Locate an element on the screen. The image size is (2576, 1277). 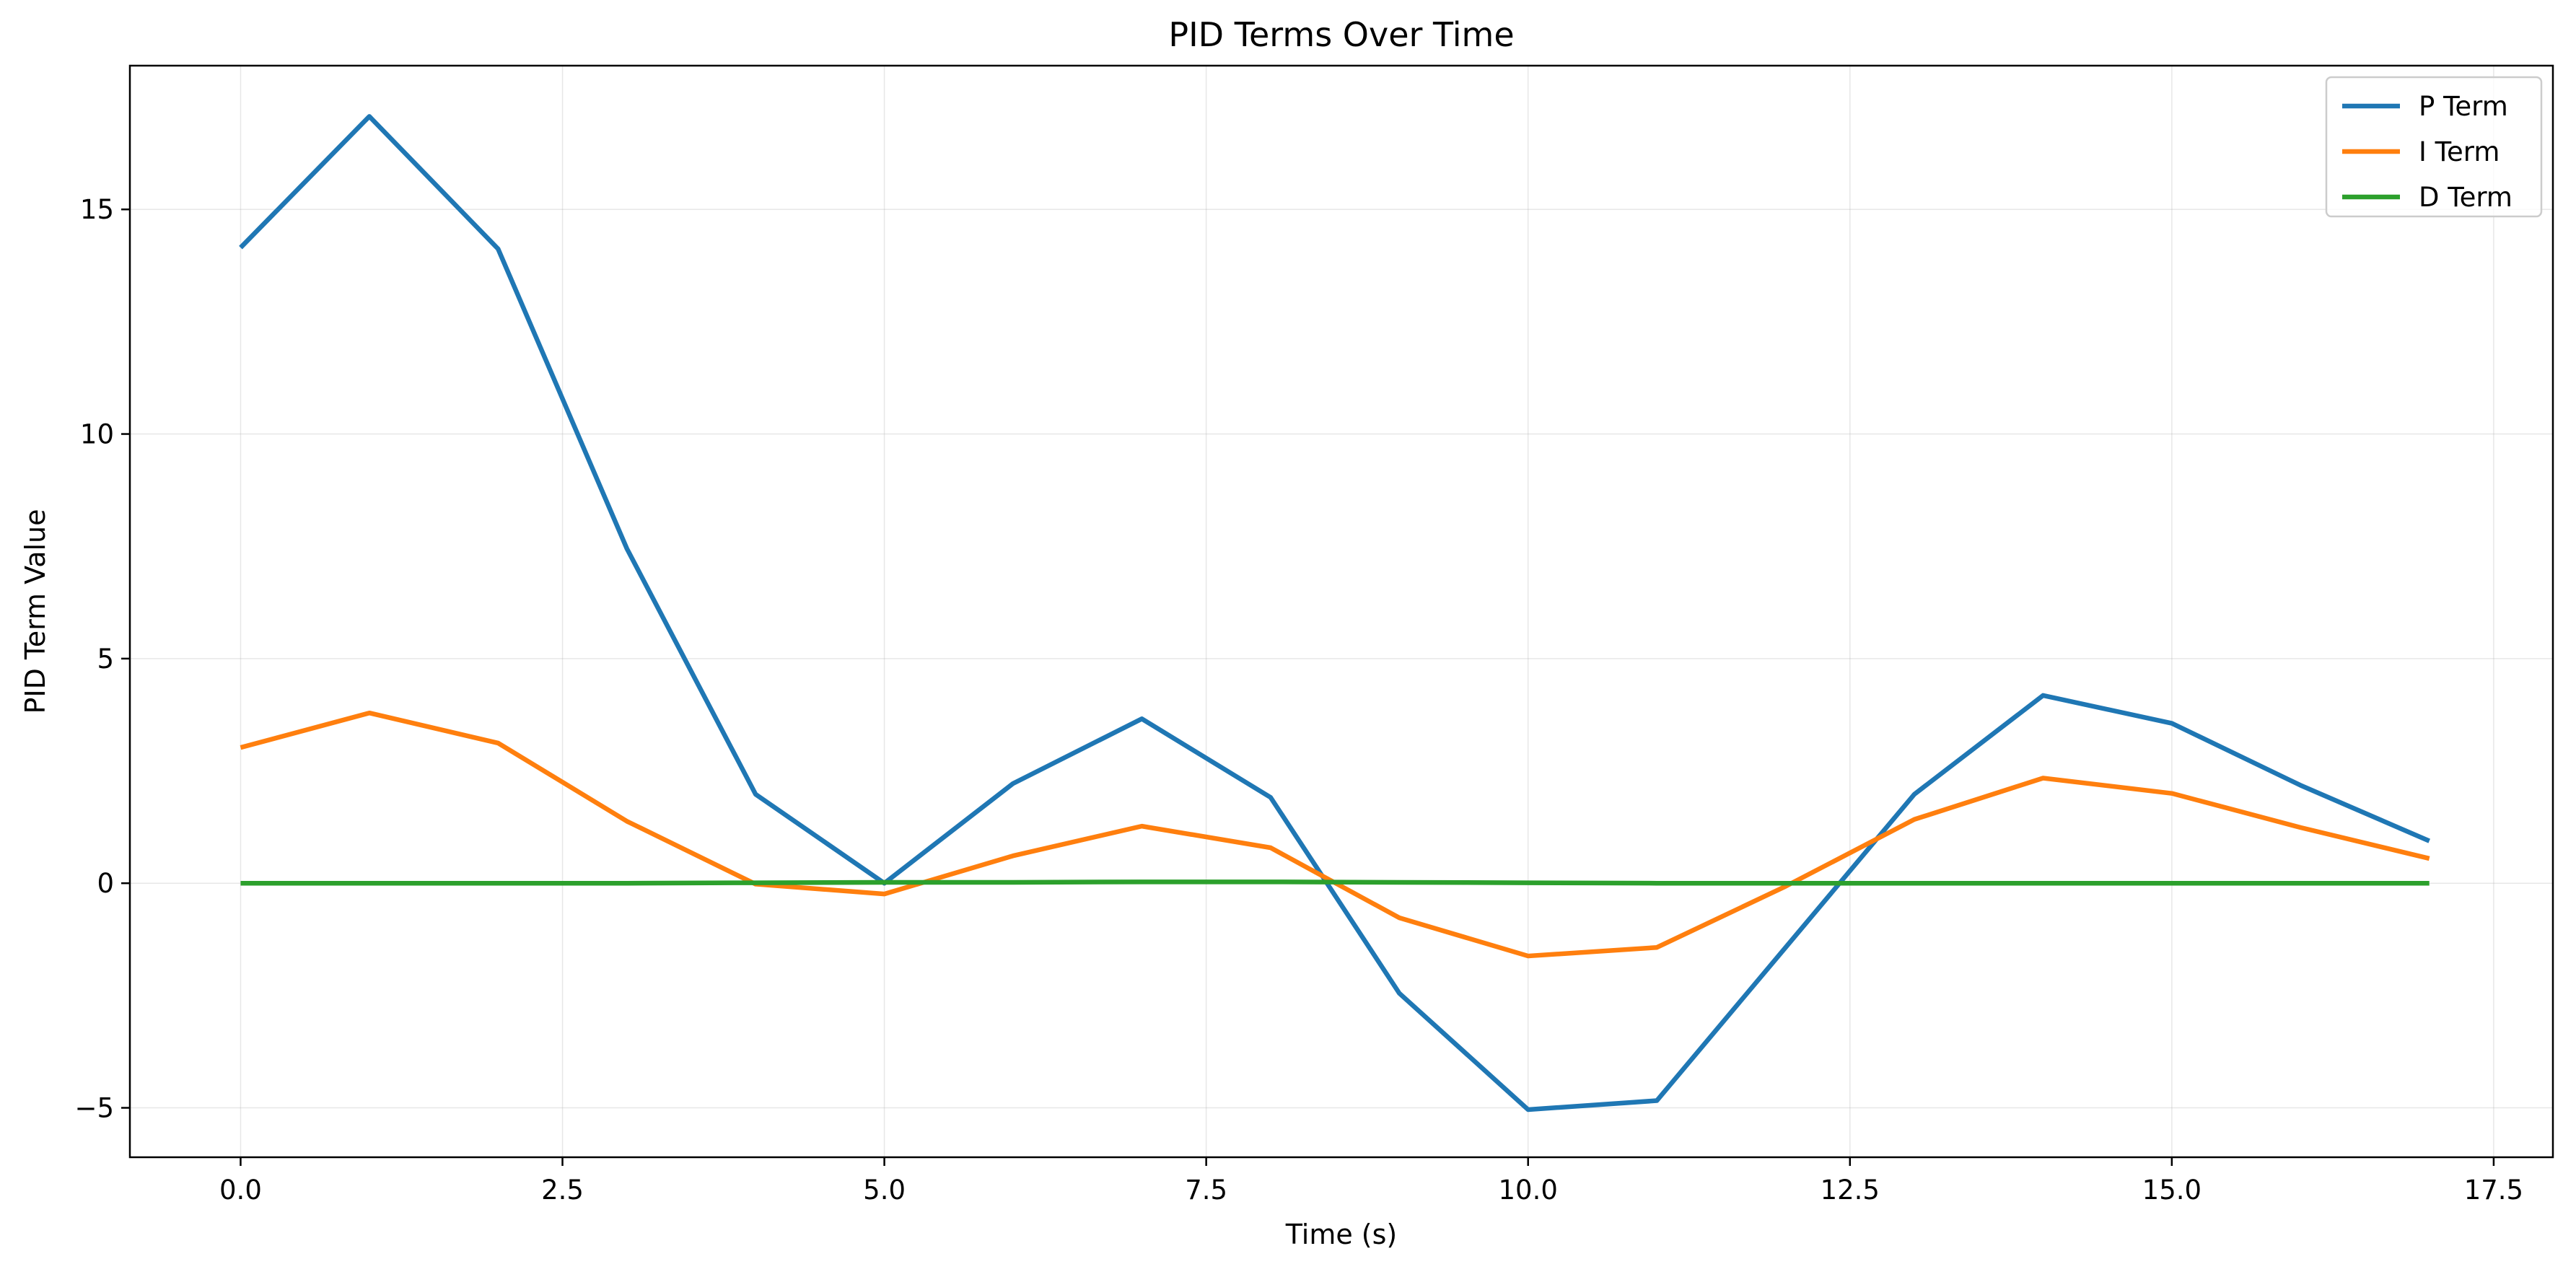
y-tick-label: −5 is located at coordinates (94, 1108).